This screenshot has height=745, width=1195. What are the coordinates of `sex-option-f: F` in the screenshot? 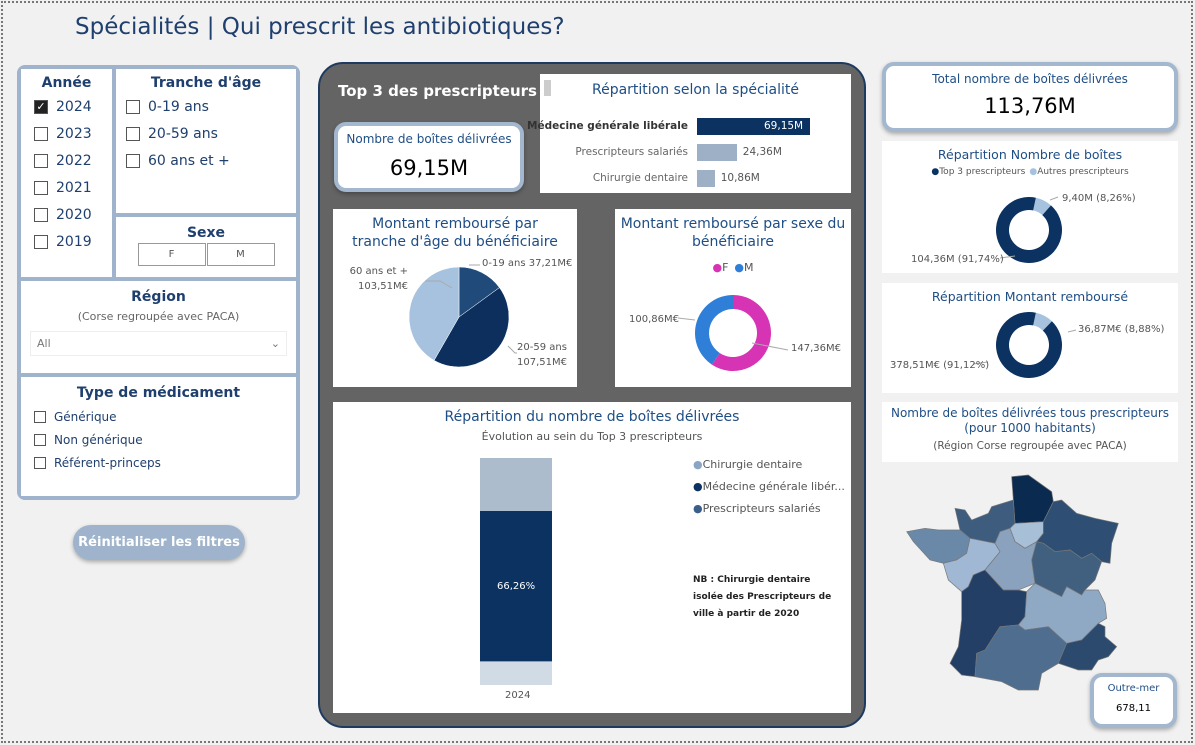 It's located at (171, 254).